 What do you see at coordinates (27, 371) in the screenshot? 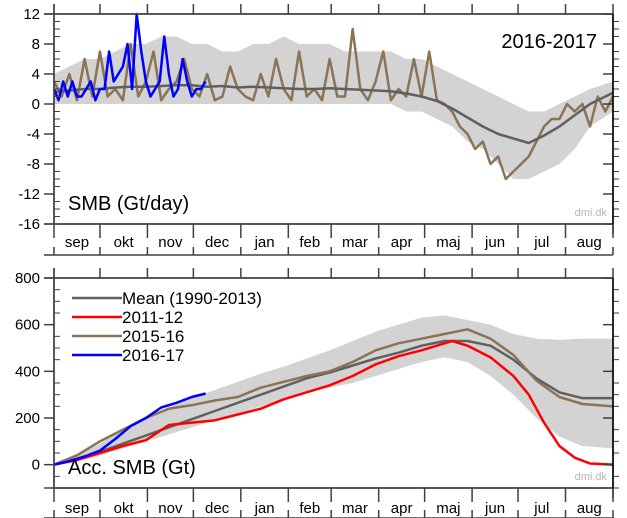
I see `y-tick-label: 400` at bounding box center [27, 371].